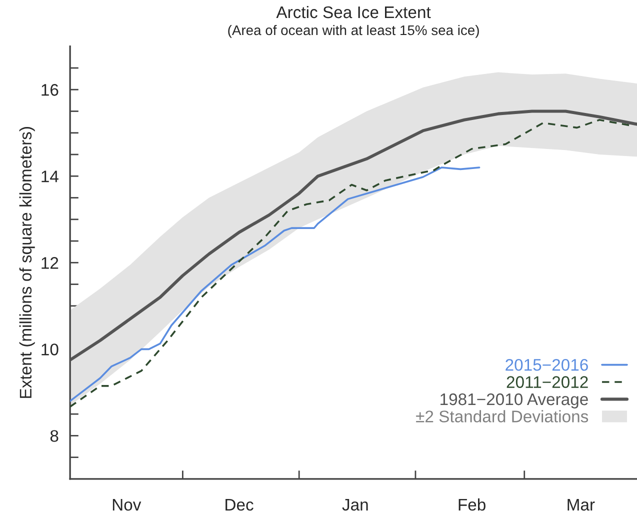 This screenshot has height=515, width=637. What do you see at coordinates (353, 31) in the screenshot?
I see `chart-subtitle: (Area of ocean with at least 15% sea ice)` at bounding box center [353, 31].